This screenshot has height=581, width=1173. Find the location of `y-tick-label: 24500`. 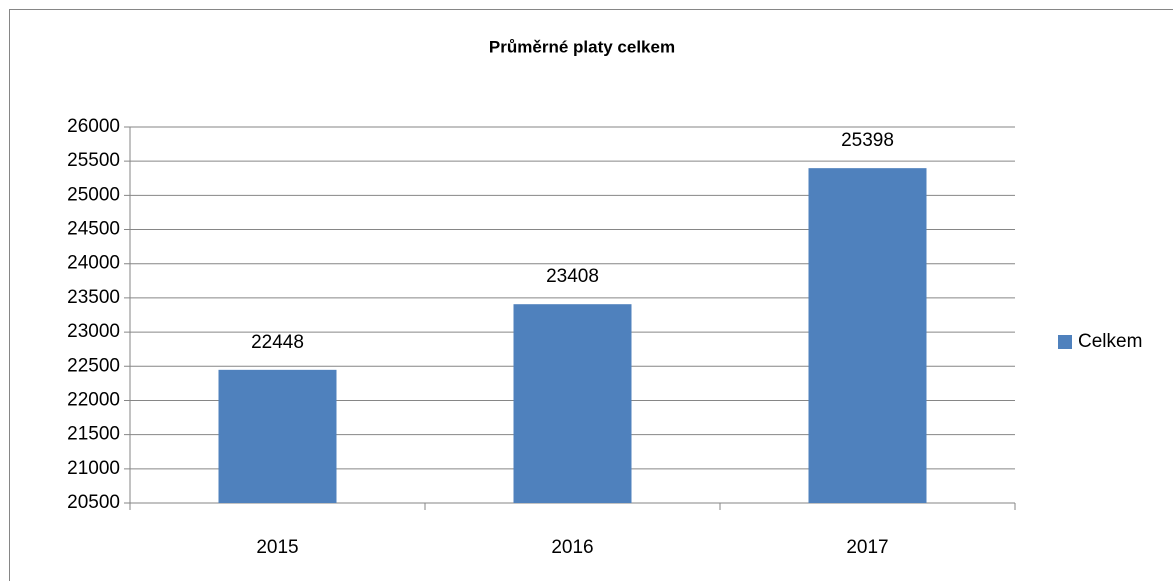

y-tick-label: 24500 is located at coordinates (93, 229).